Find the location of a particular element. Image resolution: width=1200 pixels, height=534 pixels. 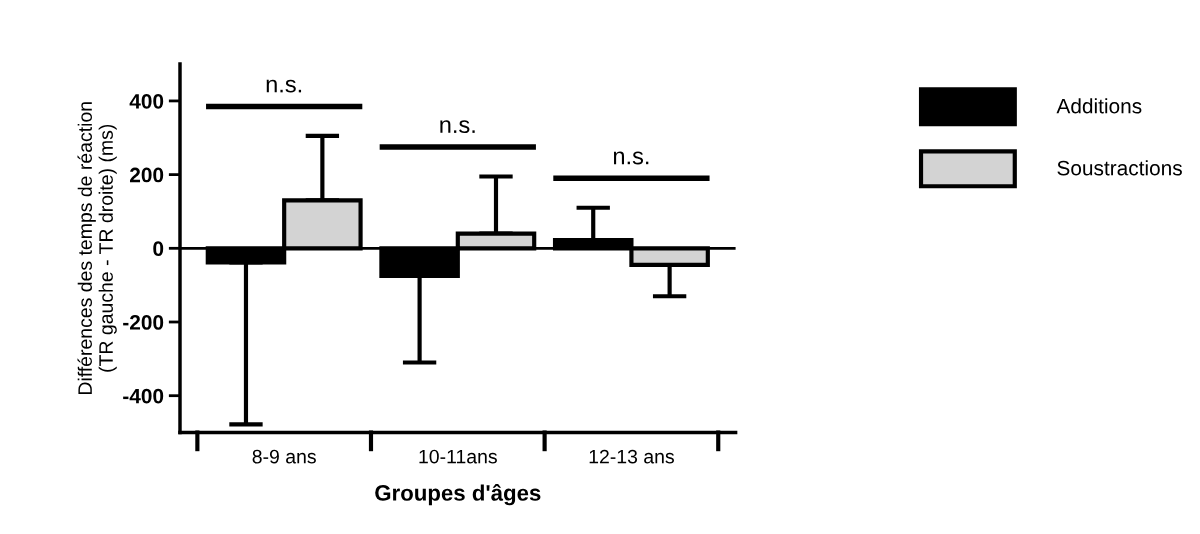

x-tick-label: 10-11ans is located at coordinates (458, 456).